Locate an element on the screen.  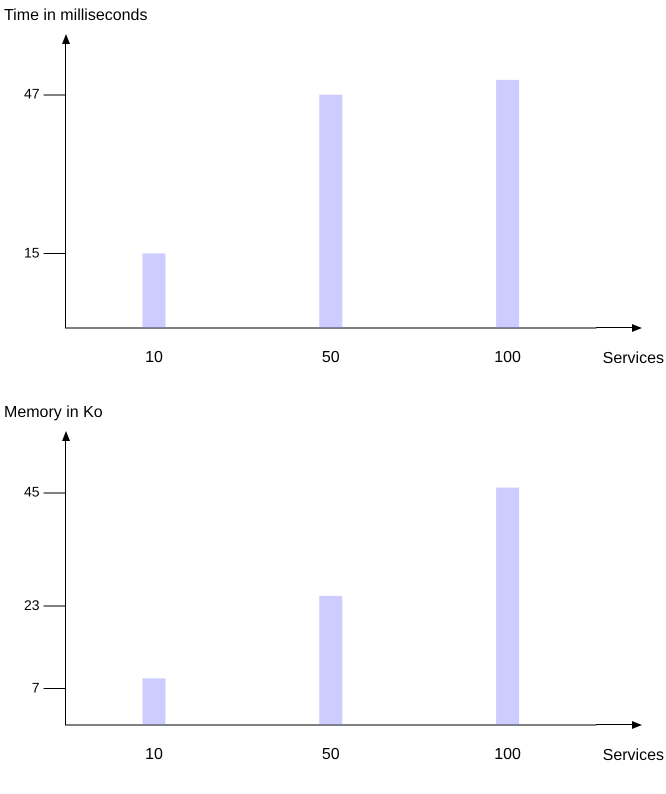
y-tick-label: 45 is located at coordinates (32, 492).